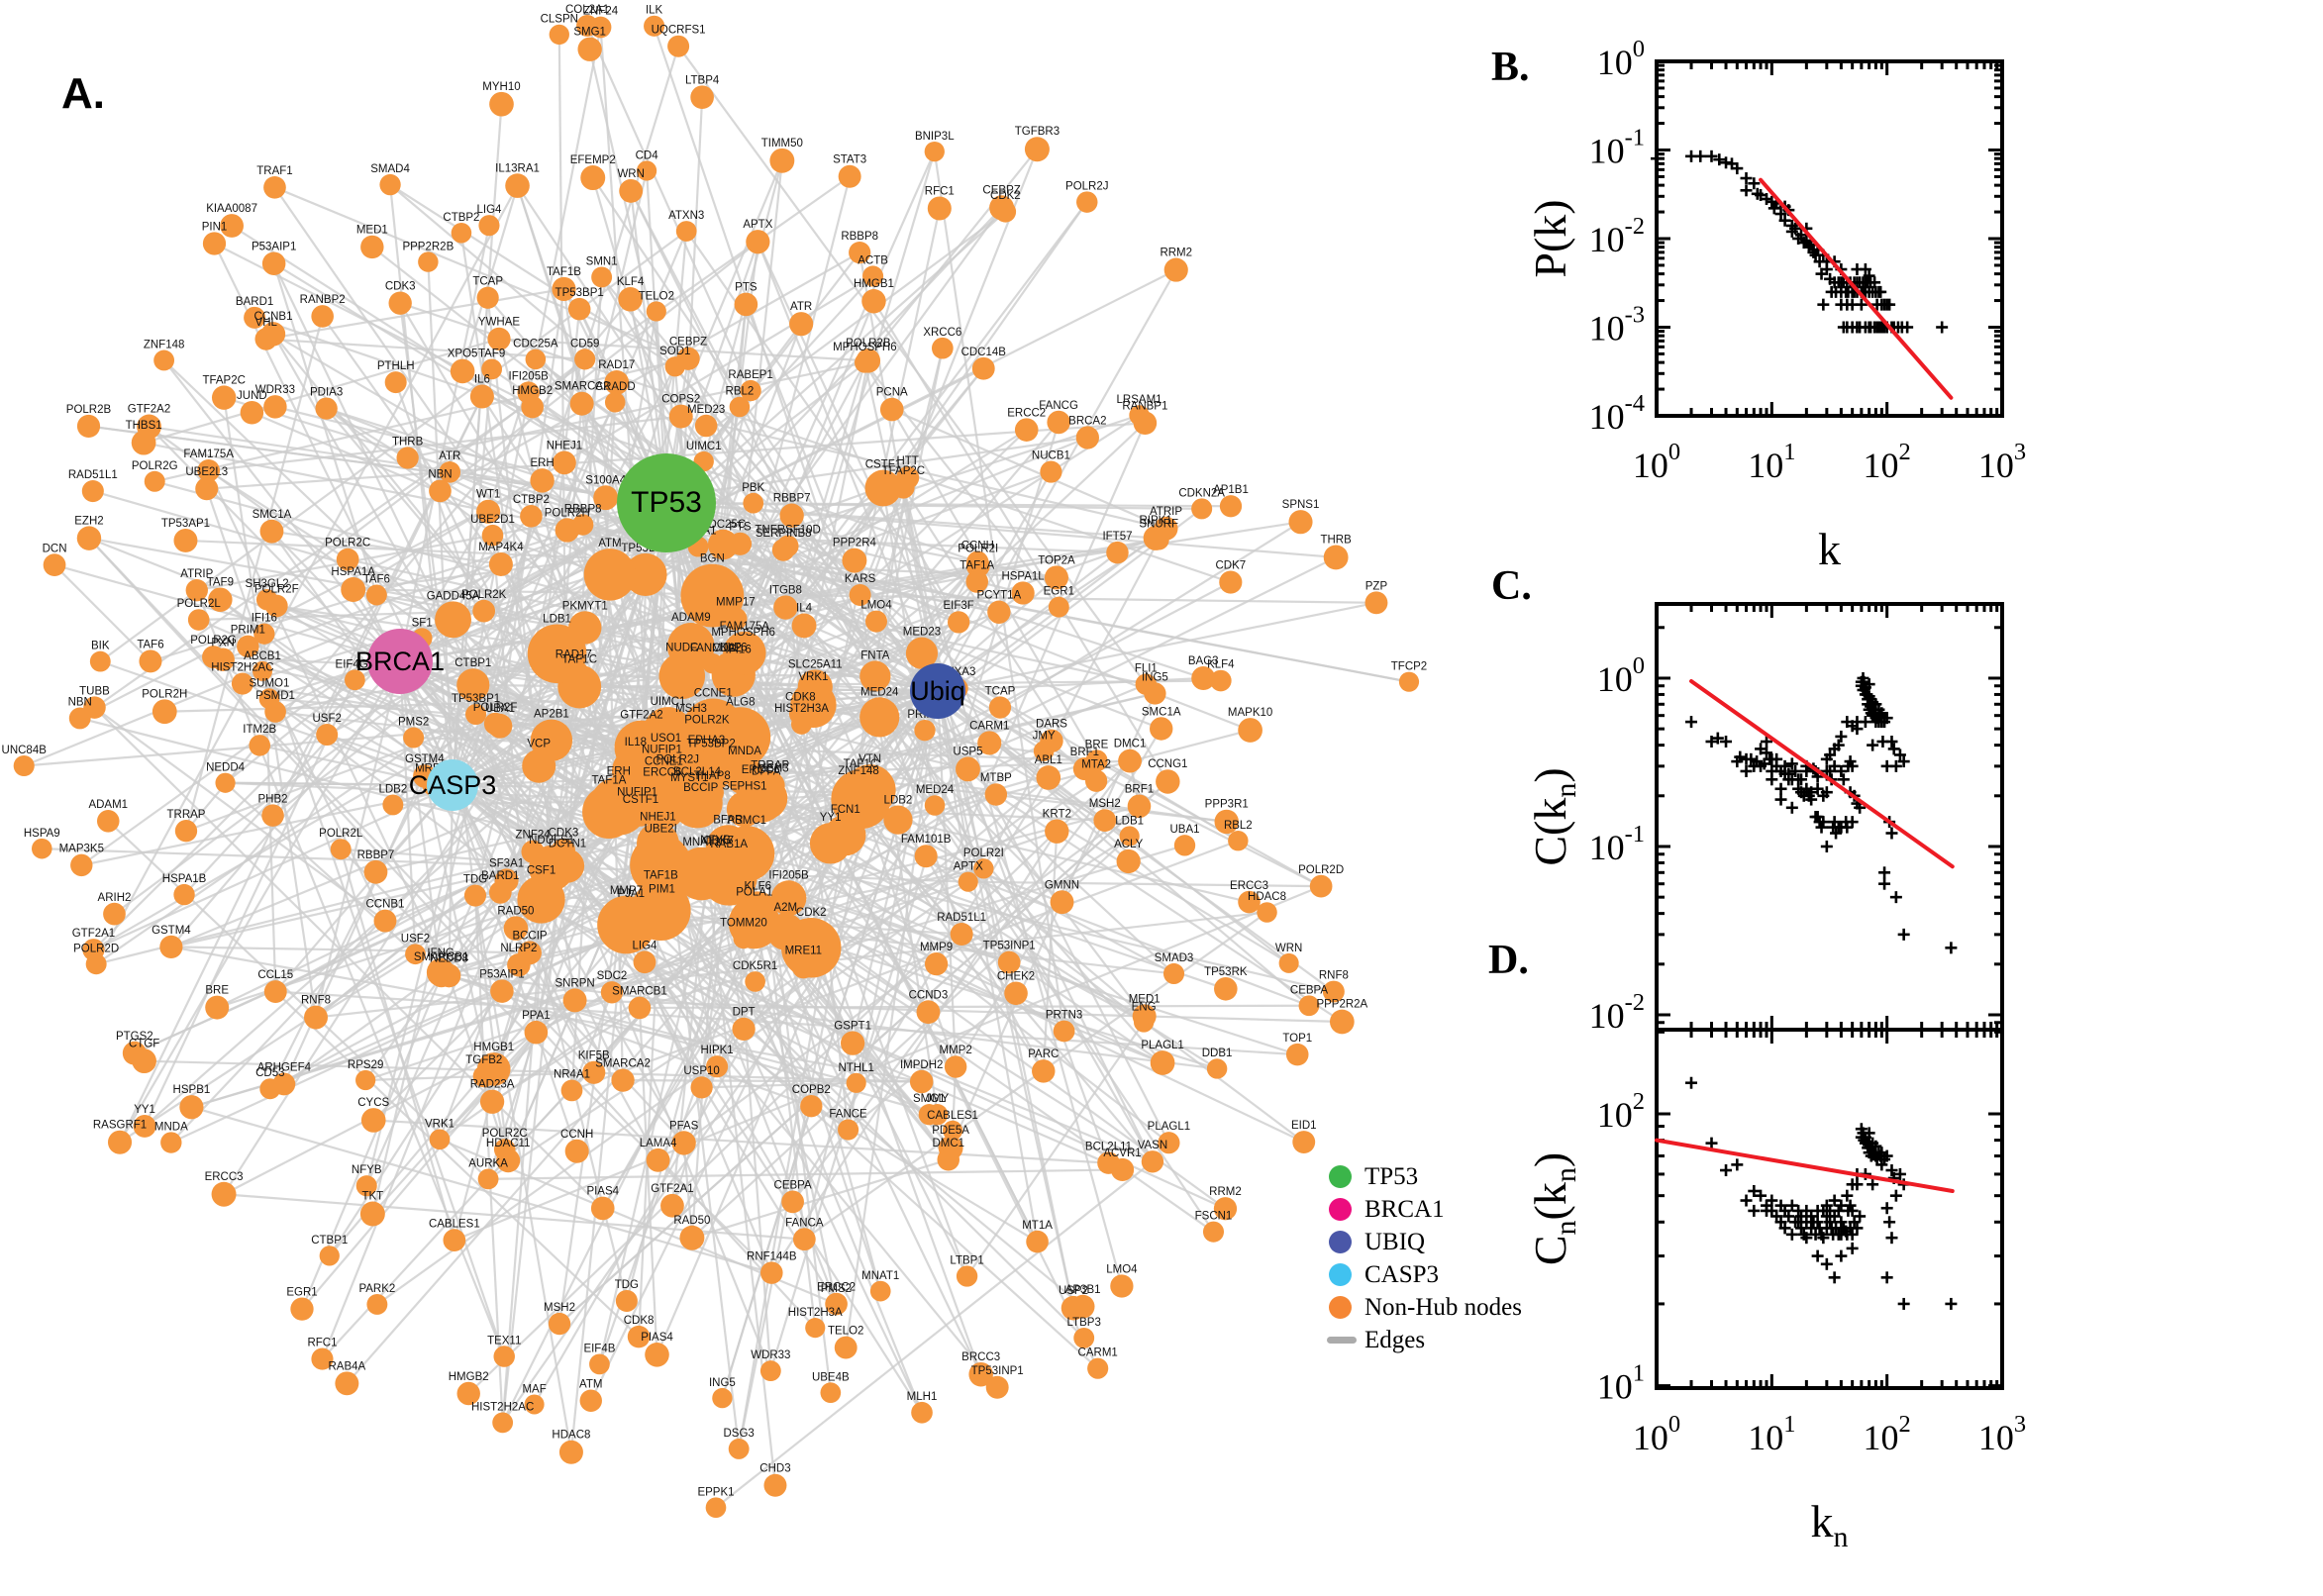  I want to click on svg-text: ATXN3, so click(686, 216).